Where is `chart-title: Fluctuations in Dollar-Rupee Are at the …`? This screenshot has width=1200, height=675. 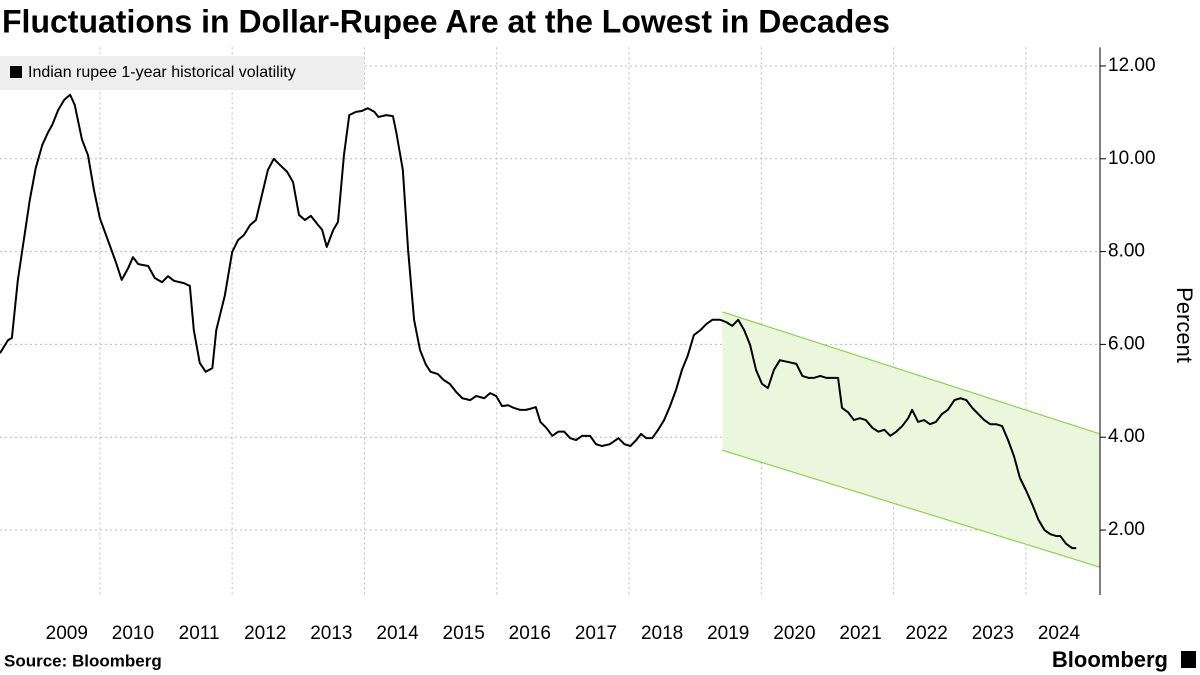 chart-title: Fluctuations in Dollar-Rupee Are at the … is located at coordinates (446, 21).